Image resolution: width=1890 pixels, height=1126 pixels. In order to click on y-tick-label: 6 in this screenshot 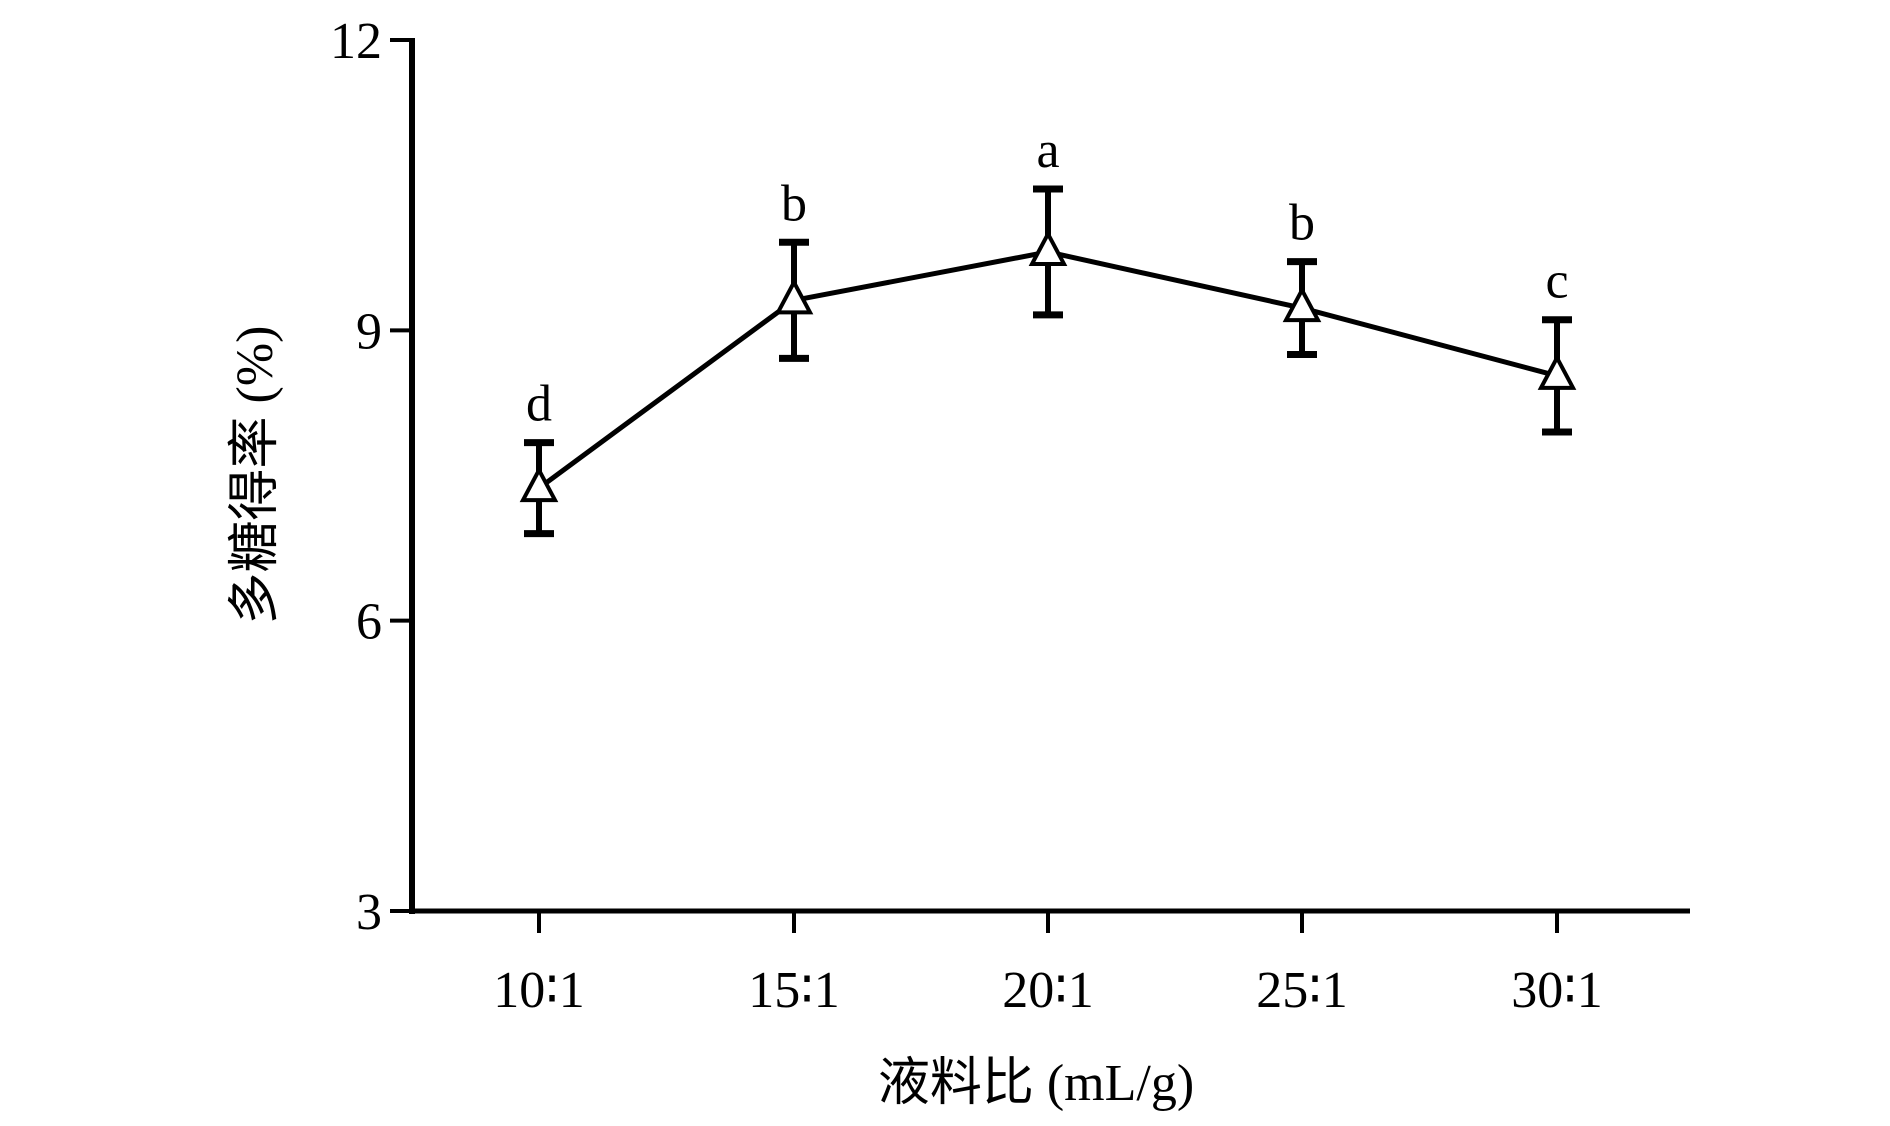, I will do `click(369, 622)`.